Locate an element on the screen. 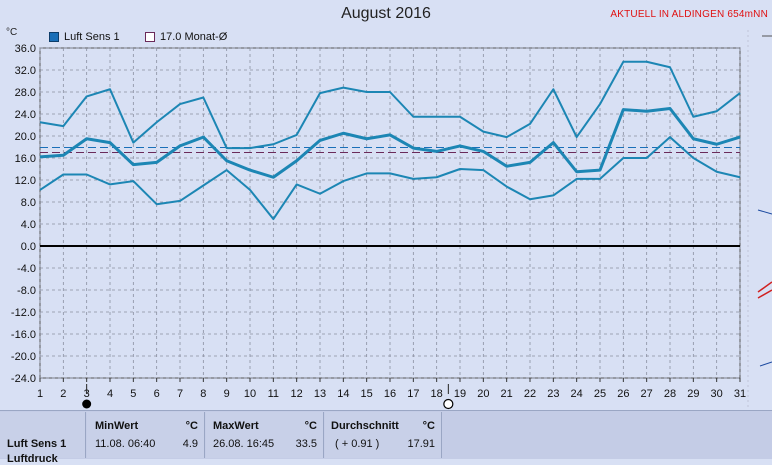 This screenshot has height=465, width=772. x-tick-label: 15 is located at coordinates (367, 394).